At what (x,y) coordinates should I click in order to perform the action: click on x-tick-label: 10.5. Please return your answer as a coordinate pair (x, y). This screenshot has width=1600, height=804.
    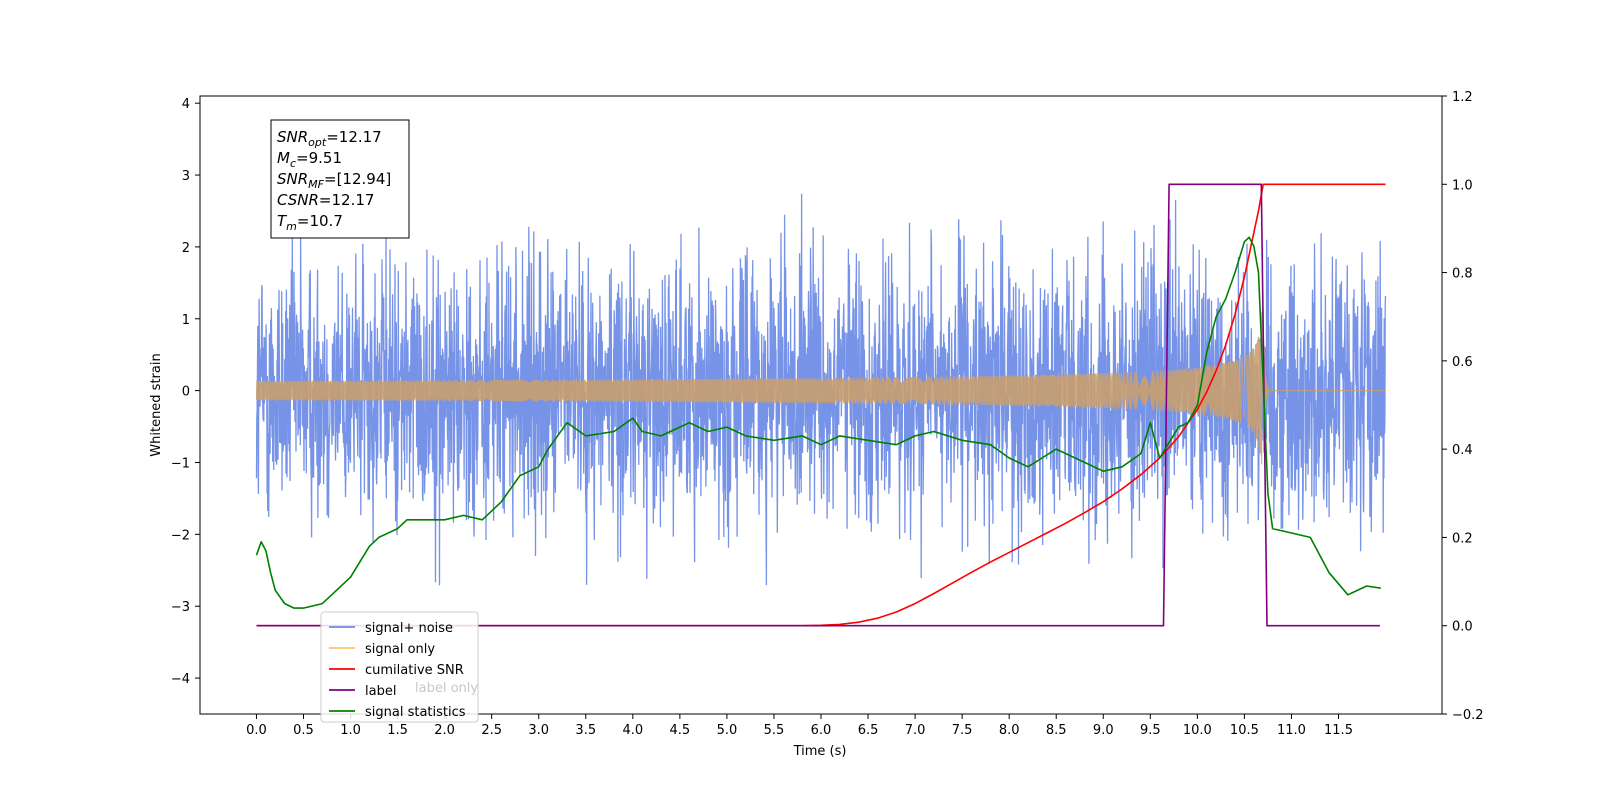
    Looking at the image, I should click on (1244, 730).